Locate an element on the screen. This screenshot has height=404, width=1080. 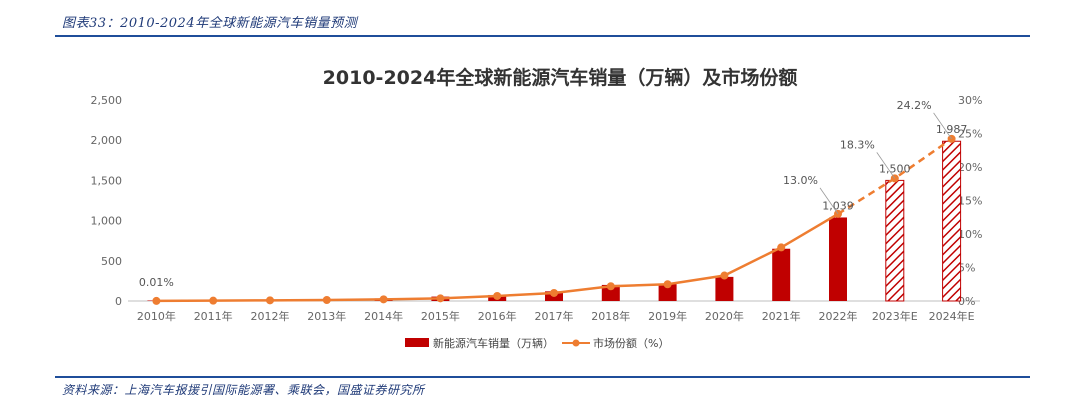
chart-title: 2010-2024年全球新能源汽车销量（万辆）及市场份额 is located at coordinates (560, 77).